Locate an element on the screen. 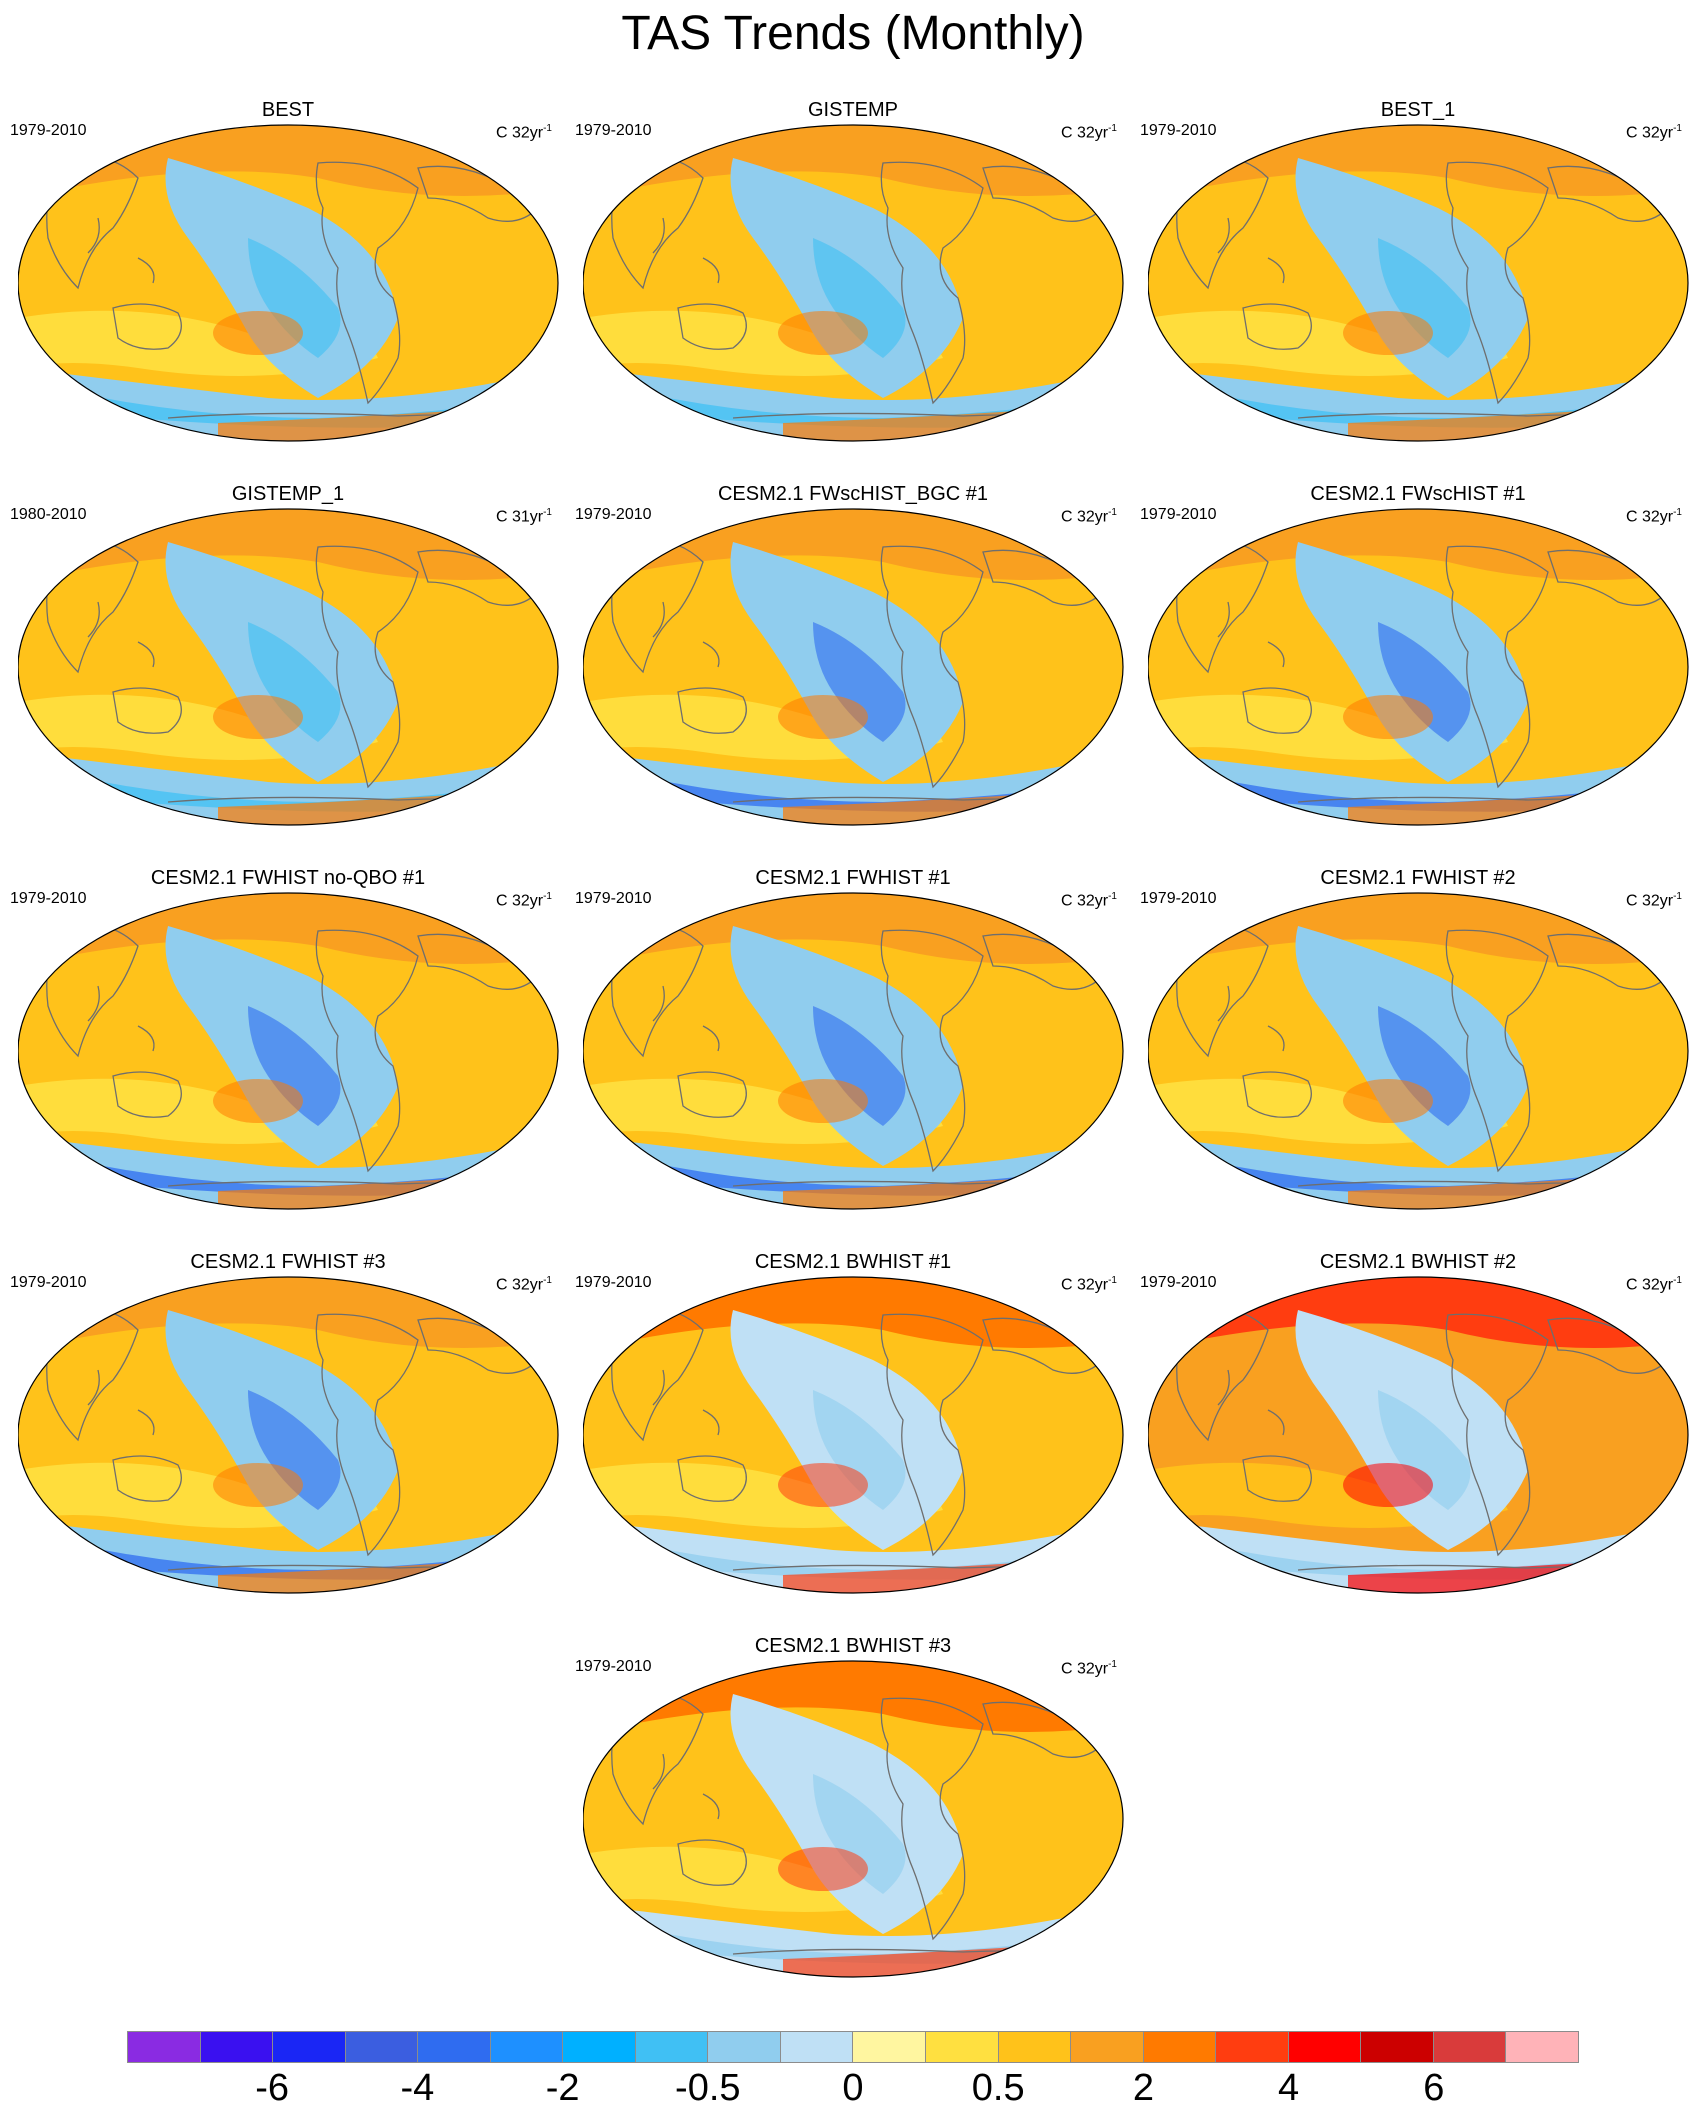 The height and width of the screenshot is (2111, 1706). panel-title: CESM2.1 BWHIST #1 is located at coordinates (853, 1262).